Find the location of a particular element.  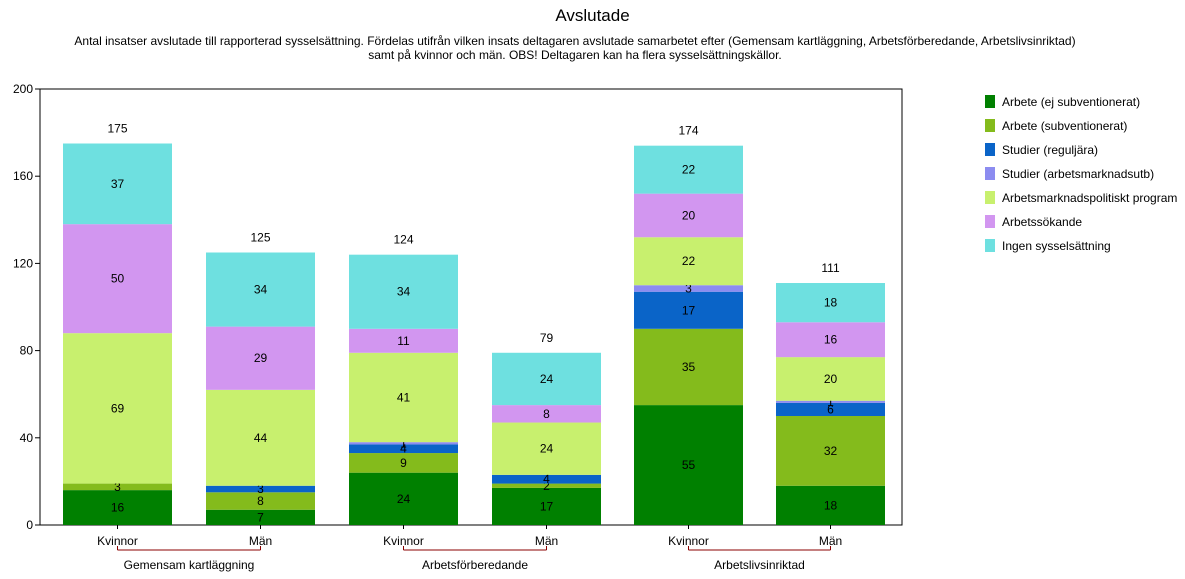

segment-value-label: 11 is located at coordinates (403, 341).